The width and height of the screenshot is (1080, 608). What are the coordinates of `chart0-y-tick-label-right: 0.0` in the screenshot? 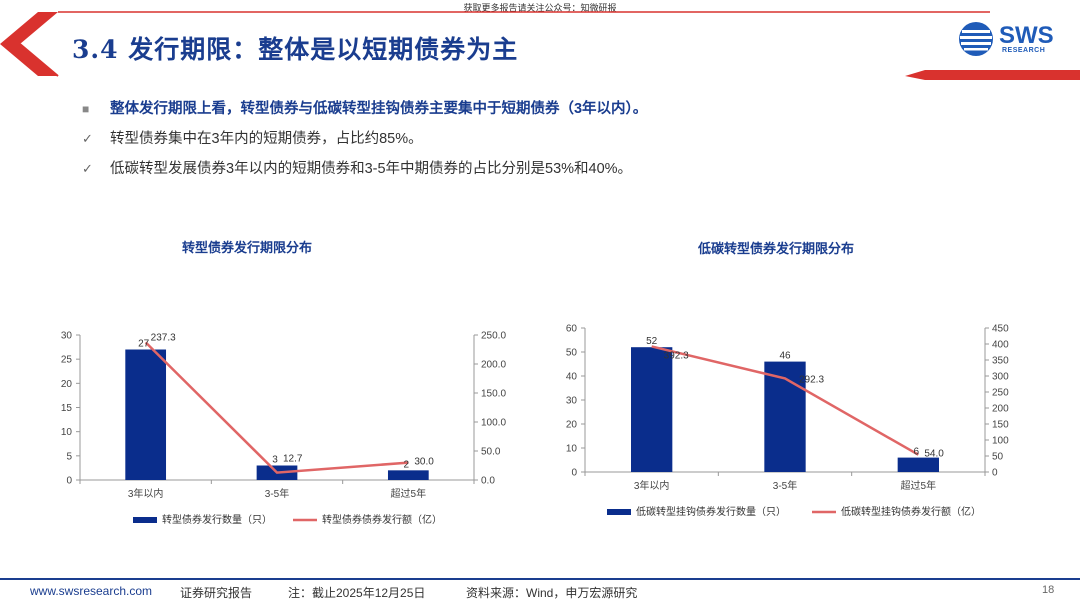 It's located at (488, 481).